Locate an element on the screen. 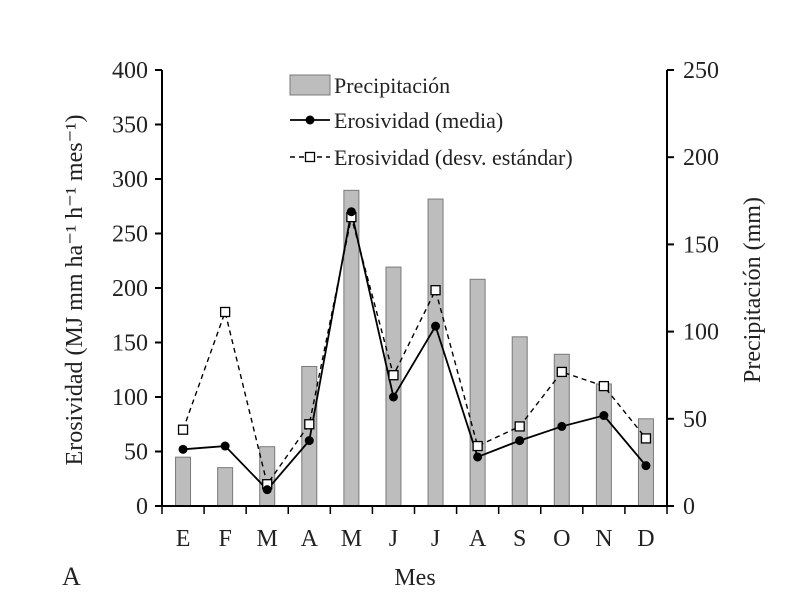  y-right-tick-label: 150 is located at coordinates (701, 245).